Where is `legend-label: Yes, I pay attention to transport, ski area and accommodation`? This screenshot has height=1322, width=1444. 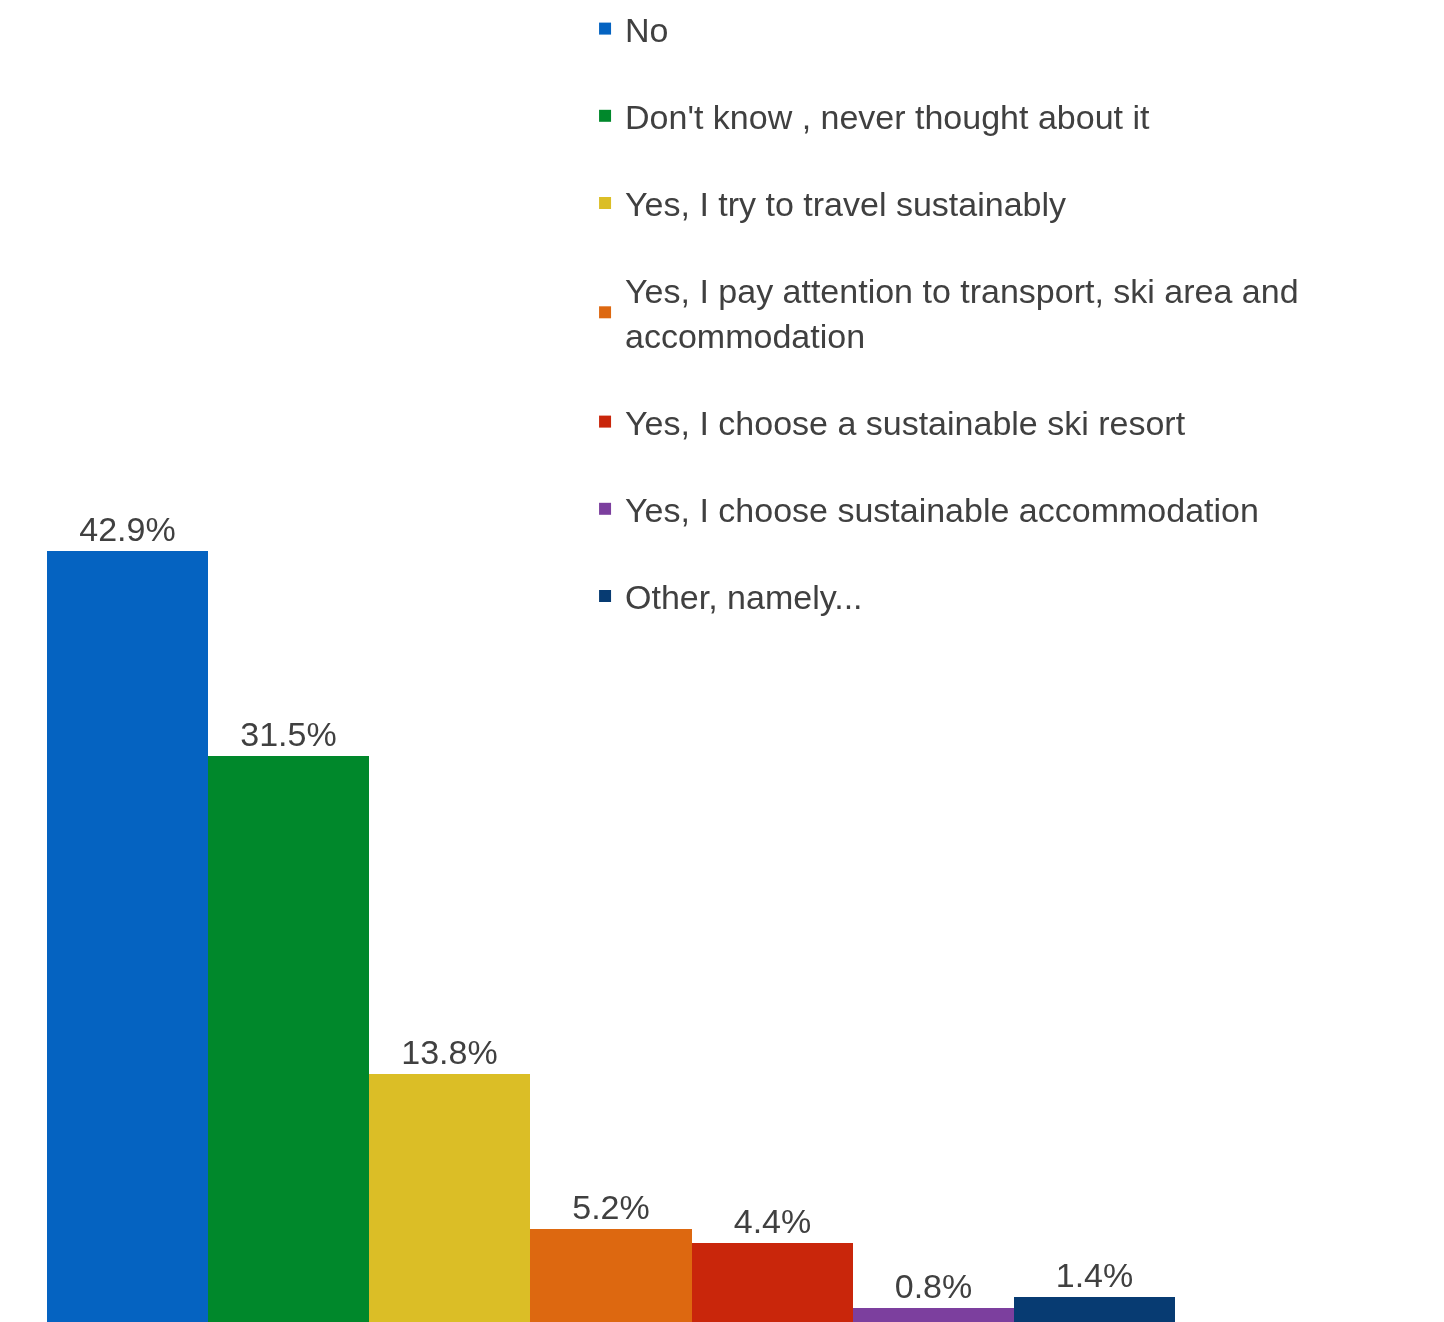
legend-label: Yes, I pay attention to transport, ski area and accommodation is located at coordinates (962, 313).